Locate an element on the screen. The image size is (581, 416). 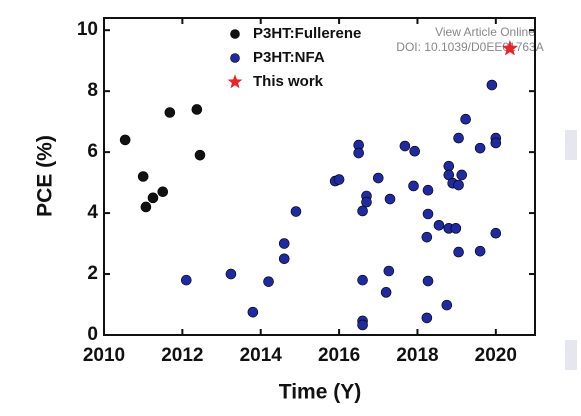
x-tick-label: 2018 is located at coordinates (417, 355).